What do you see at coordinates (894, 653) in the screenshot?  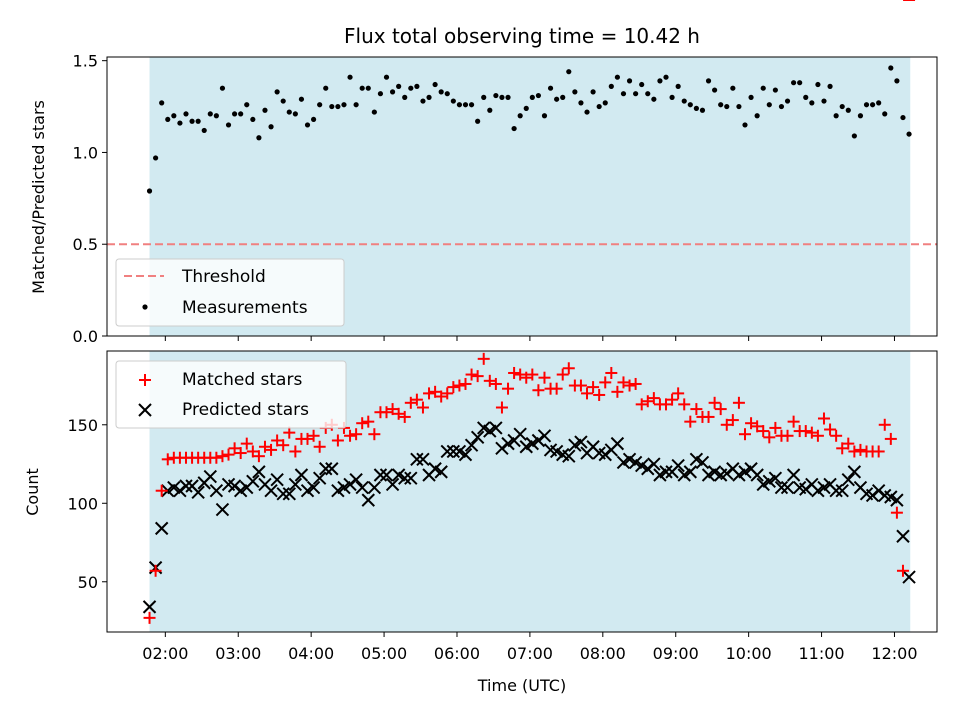 I see `x-tick-label: 12:00` at bounding box center [894, 653].